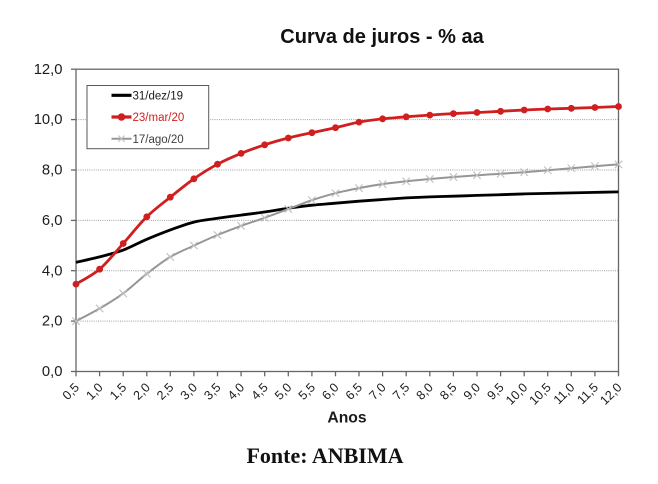  I want to click on svg-text: 2,0, so click(52, 322).